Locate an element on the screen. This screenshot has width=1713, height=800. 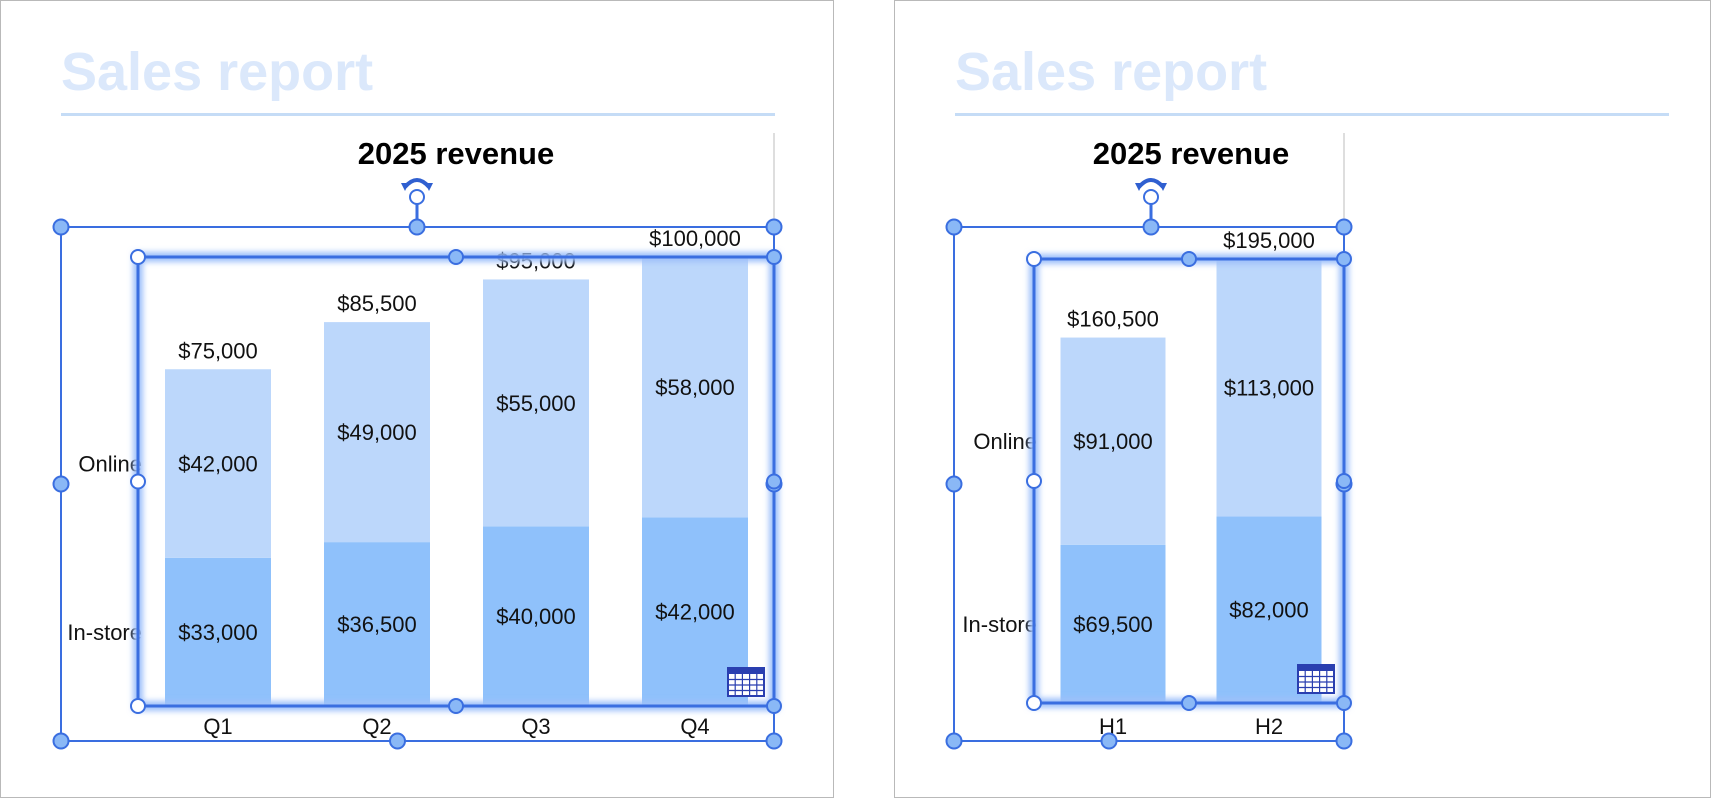
x-tick-label: Q1 is located at coordinates (217, 726).